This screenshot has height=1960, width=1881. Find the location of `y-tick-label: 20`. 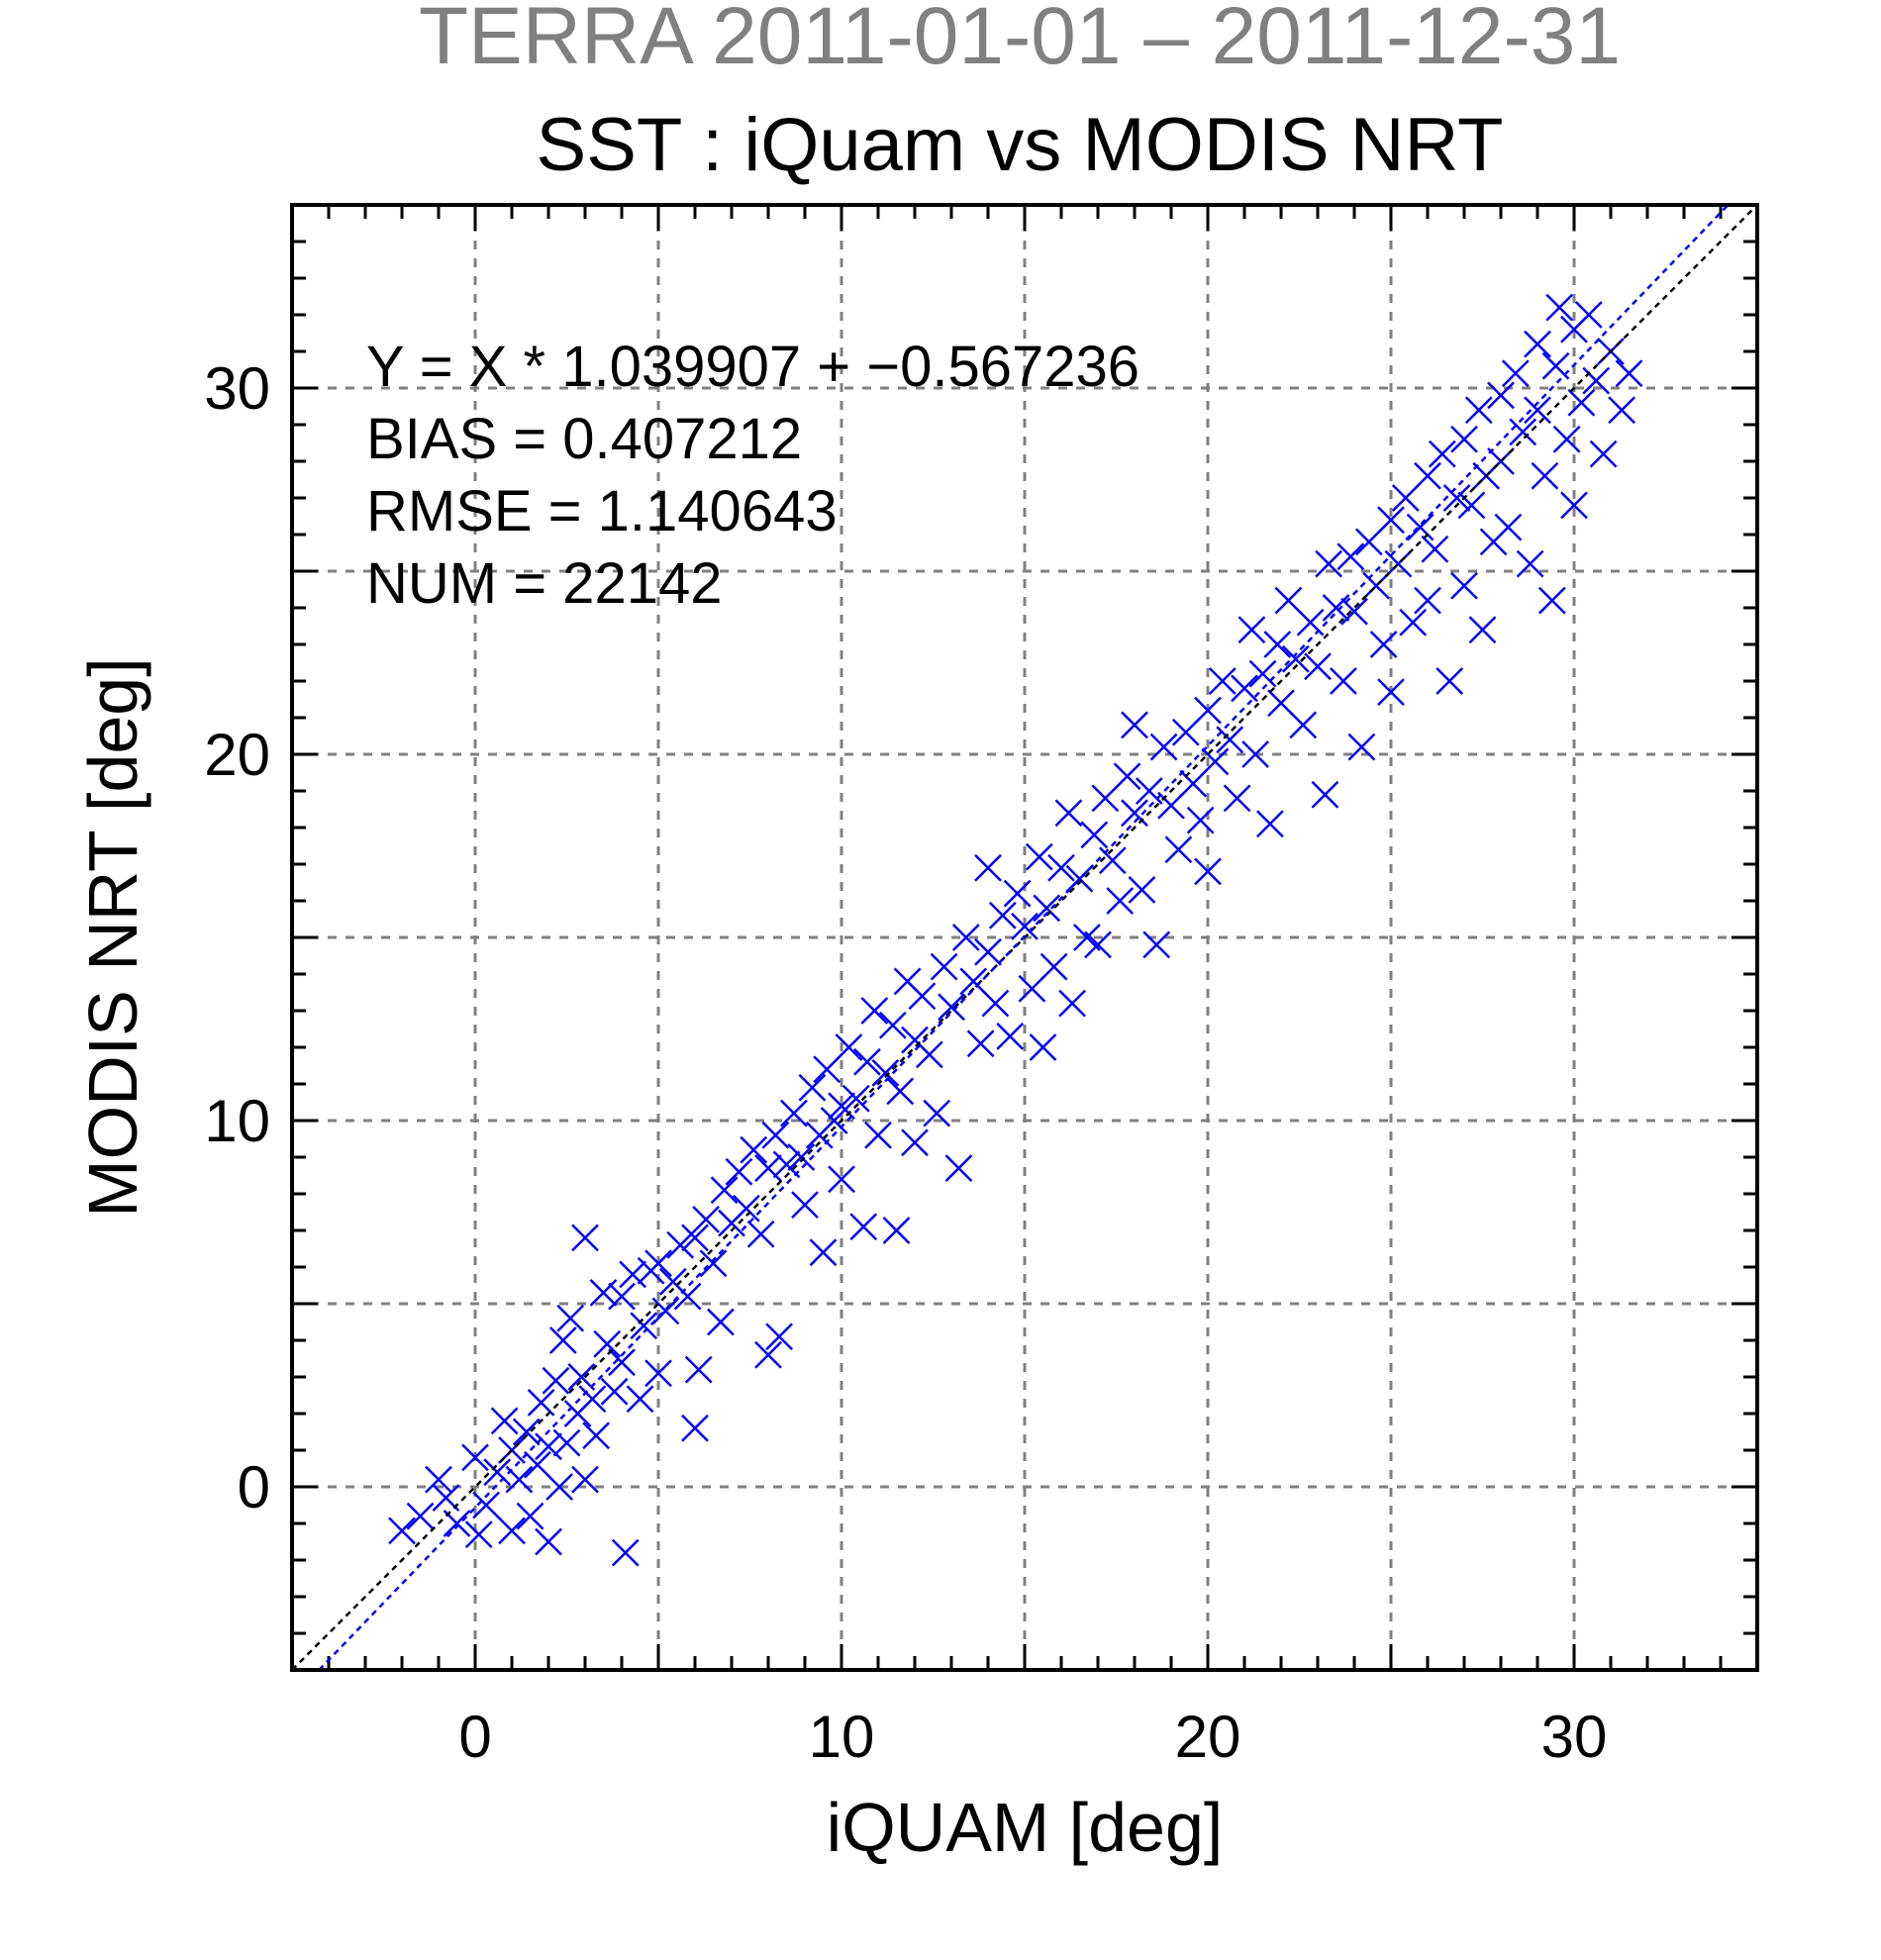

y-tick-label: 20 is located at coordinates (237, 755).